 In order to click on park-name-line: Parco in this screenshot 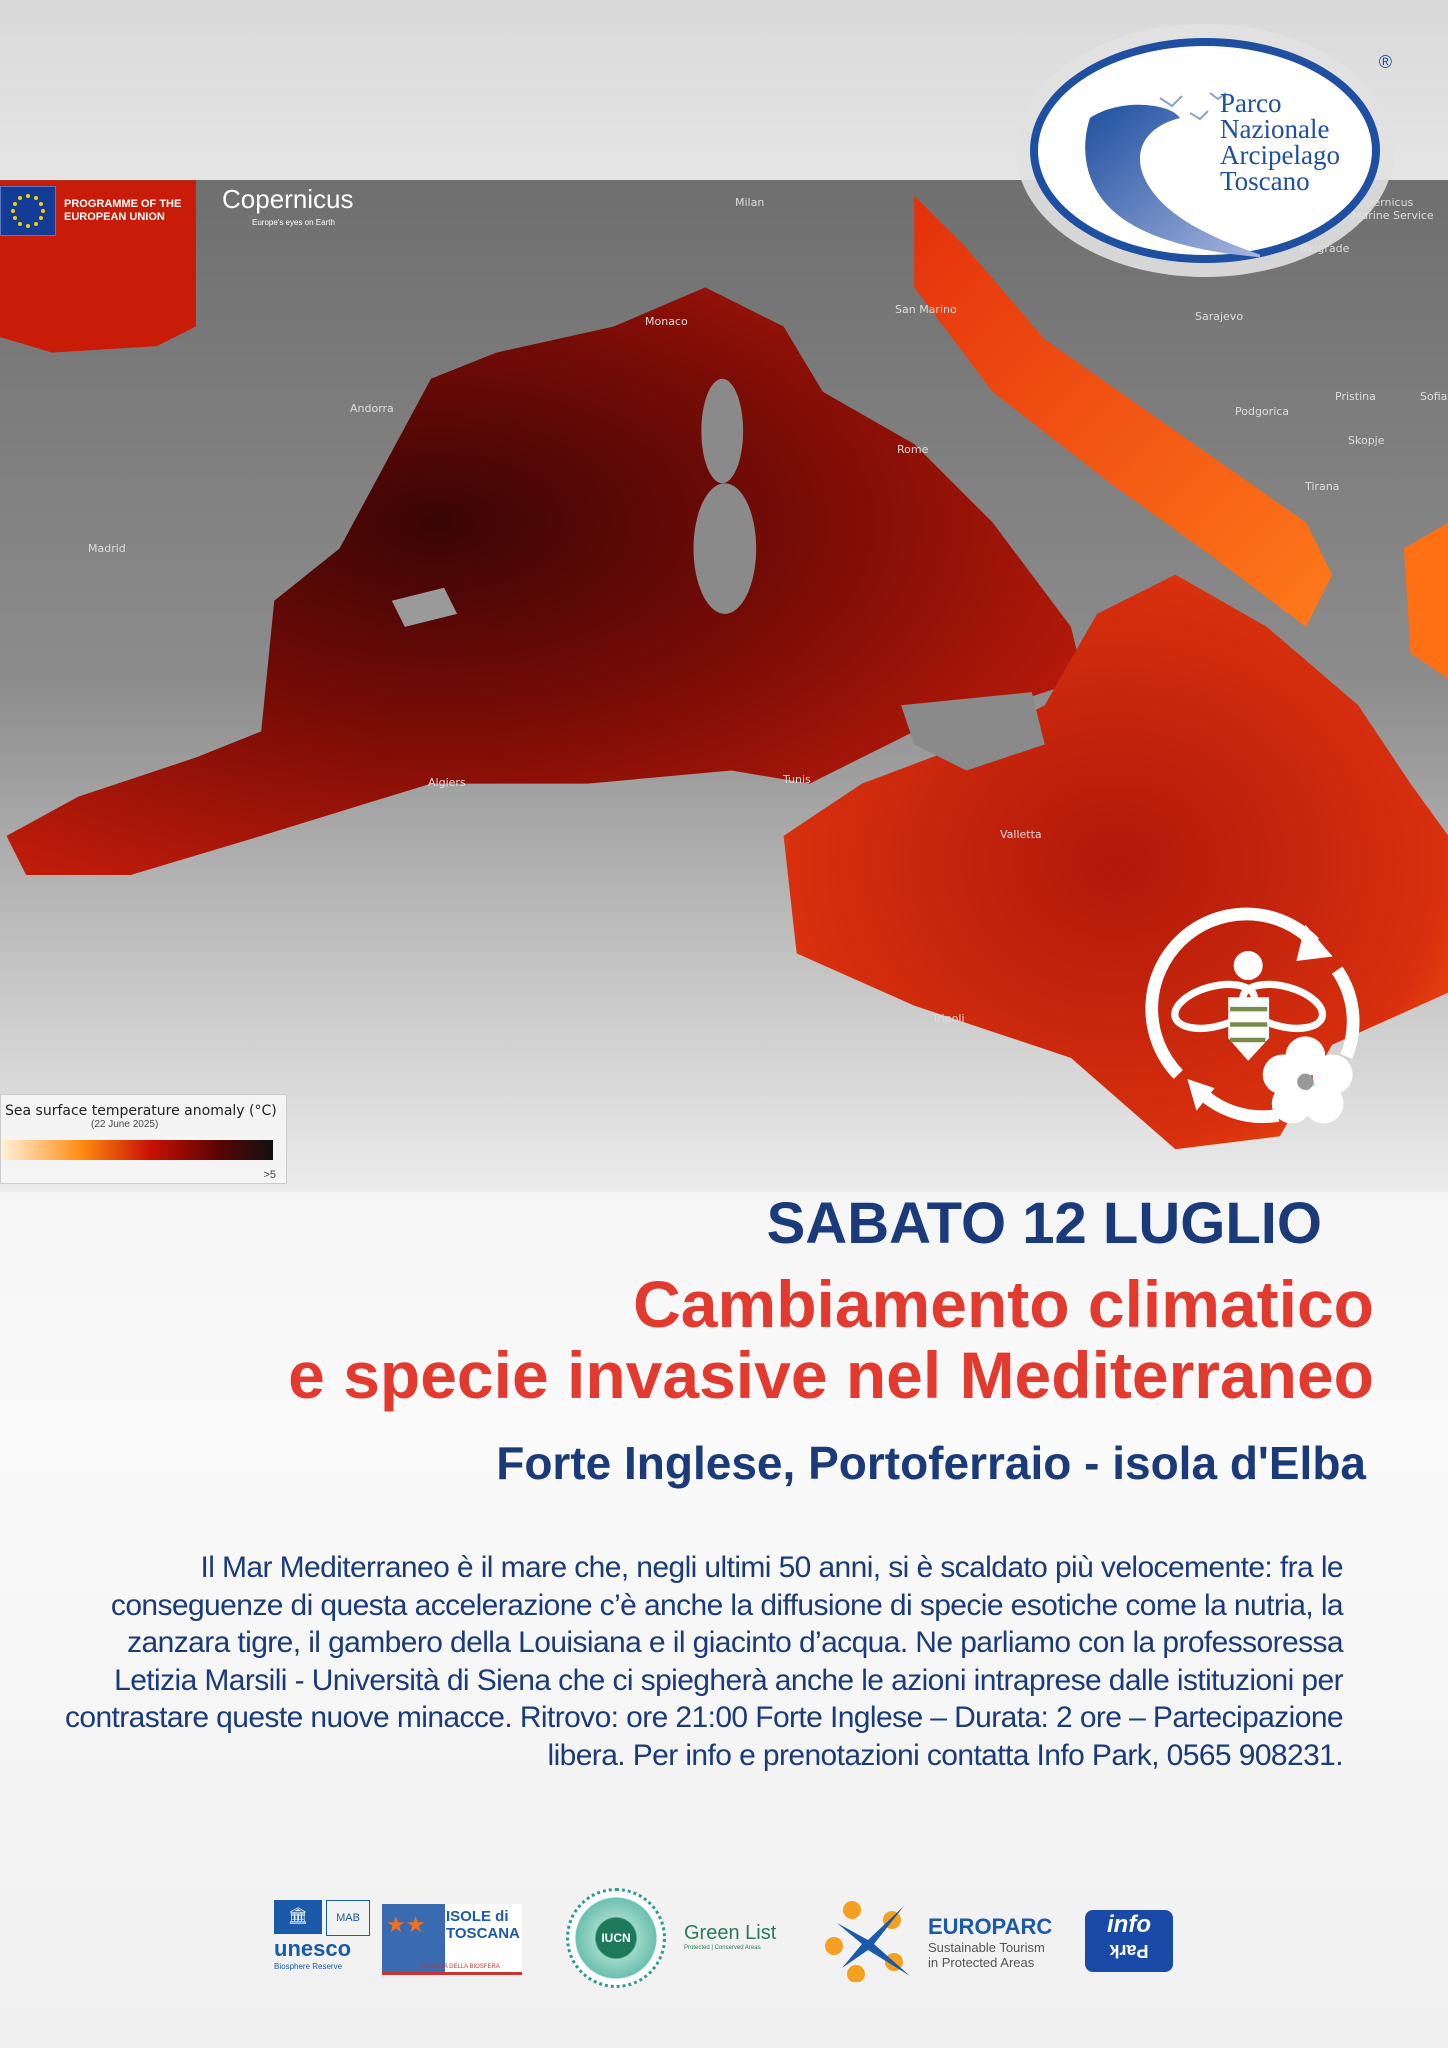, I will do `click(1251, 103)`.